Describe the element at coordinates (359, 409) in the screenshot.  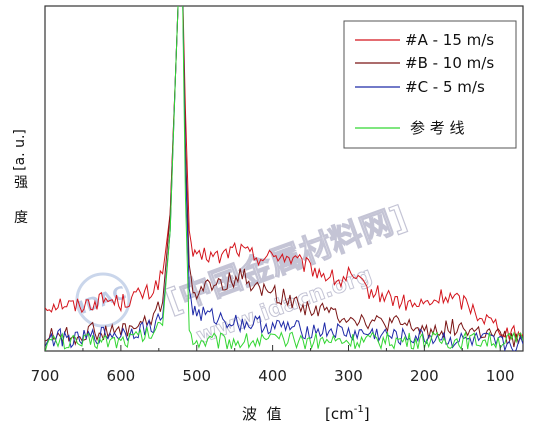
I see `x-axis-unit-sup: -1` at that location.